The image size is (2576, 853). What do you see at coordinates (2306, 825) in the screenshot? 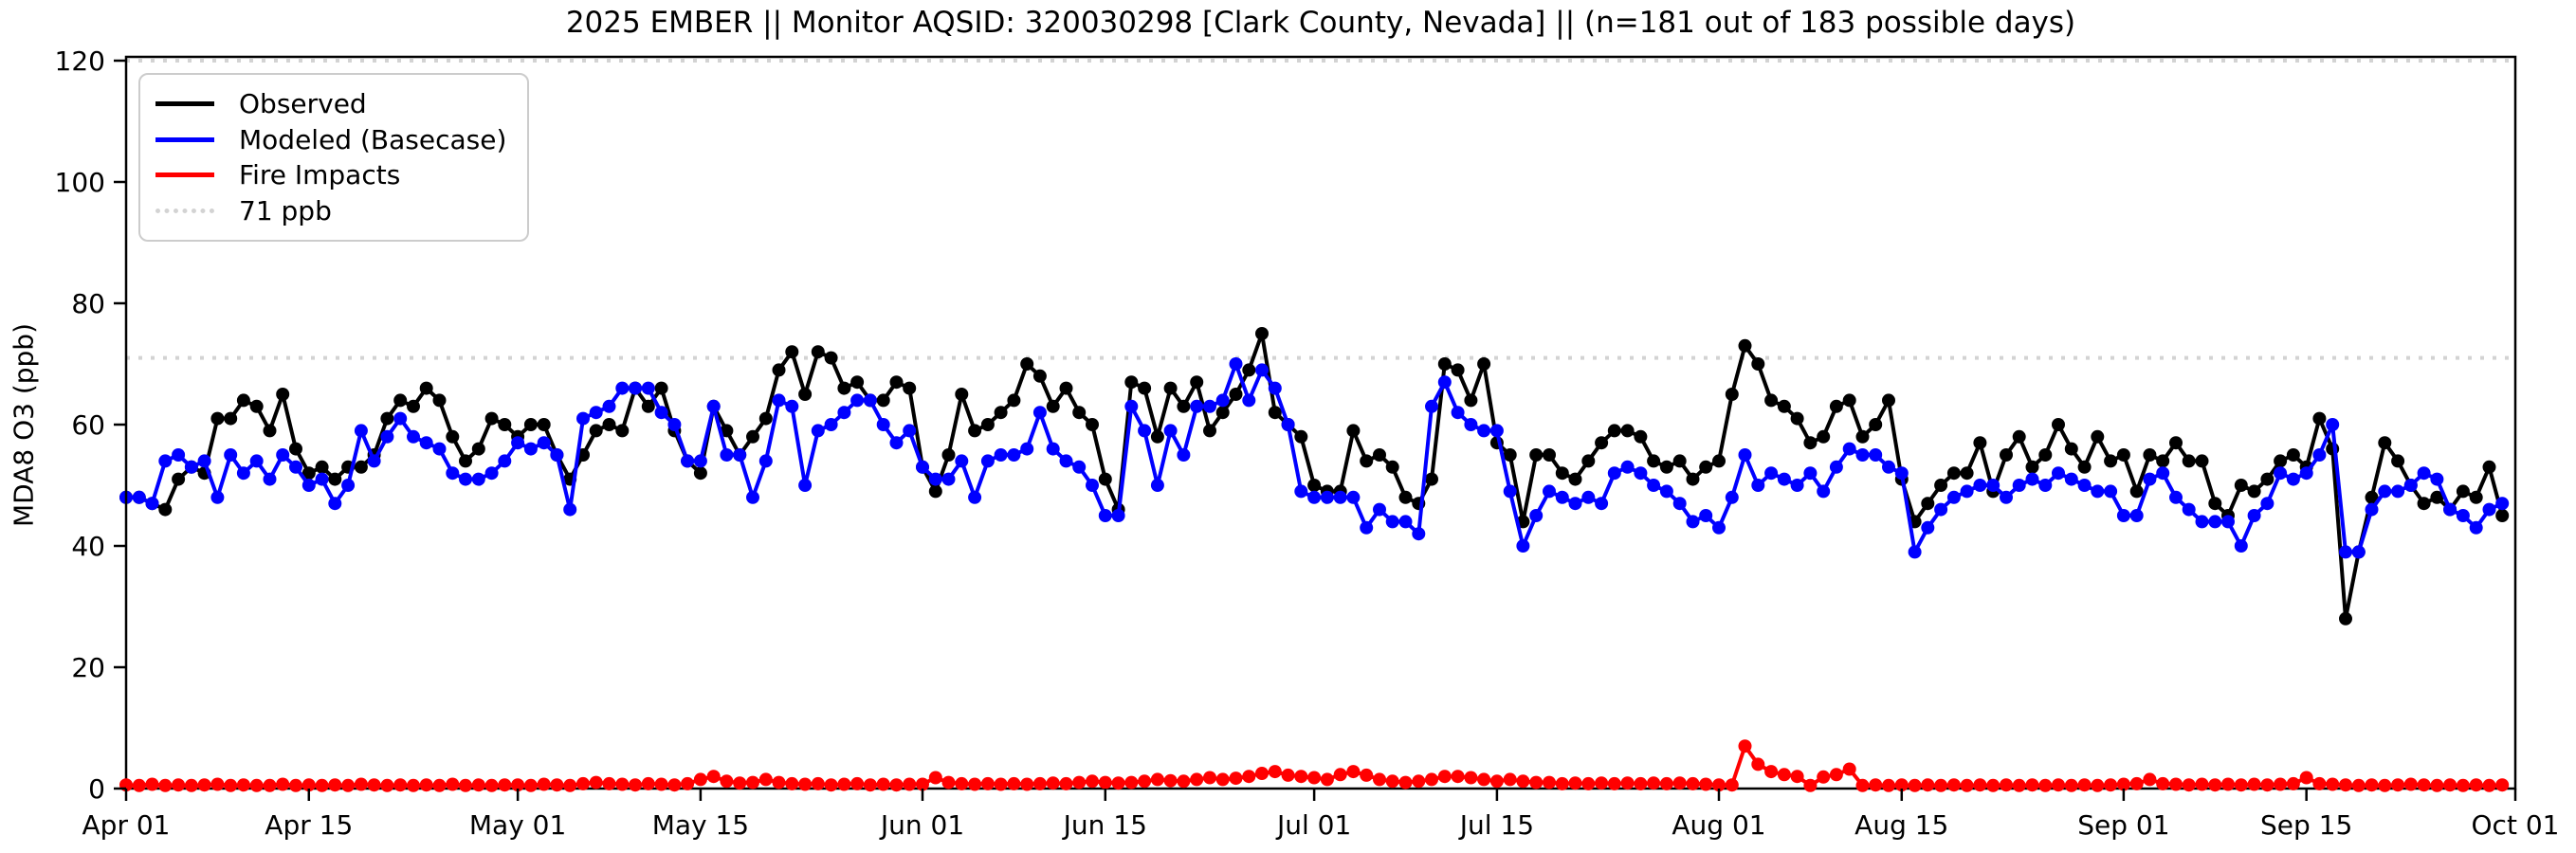
I see `x-tick-label: Sep 15` at bounding box center [2306, 825].